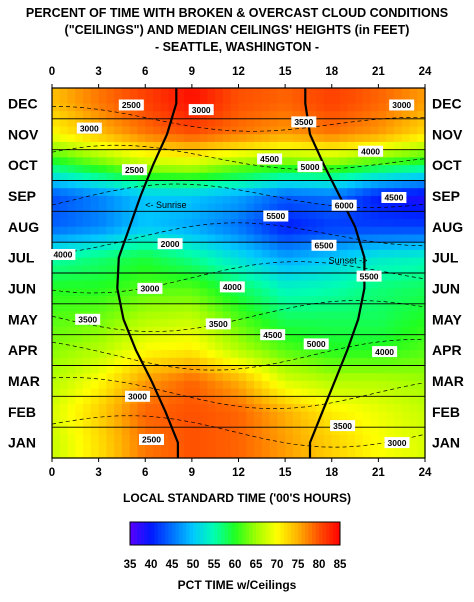  Describe the element at coordinates (170, 244) in the screenshot. I see `contour-label: 2000` at that location.